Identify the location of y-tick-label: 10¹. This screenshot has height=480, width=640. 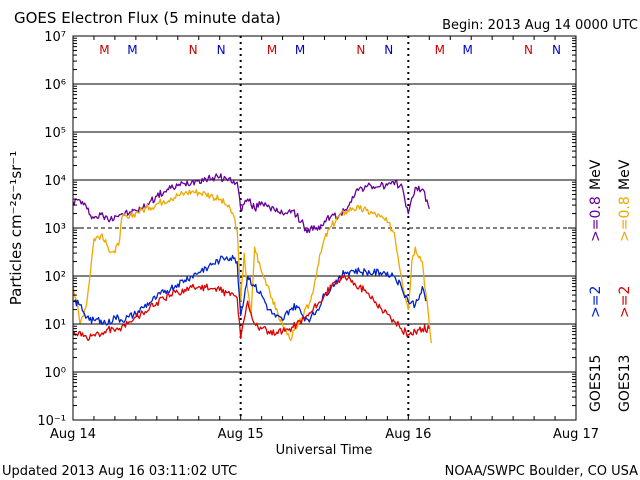
(55, 325).